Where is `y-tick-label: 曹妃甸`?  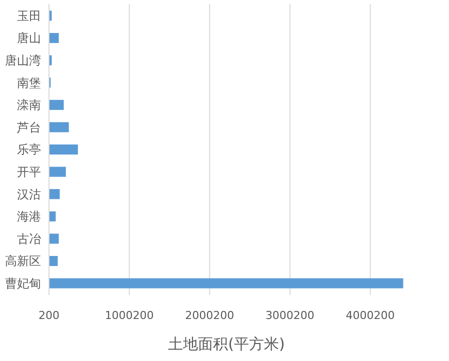 y-tick-label: 曹妃甸 is located at coordinates (23, 283).